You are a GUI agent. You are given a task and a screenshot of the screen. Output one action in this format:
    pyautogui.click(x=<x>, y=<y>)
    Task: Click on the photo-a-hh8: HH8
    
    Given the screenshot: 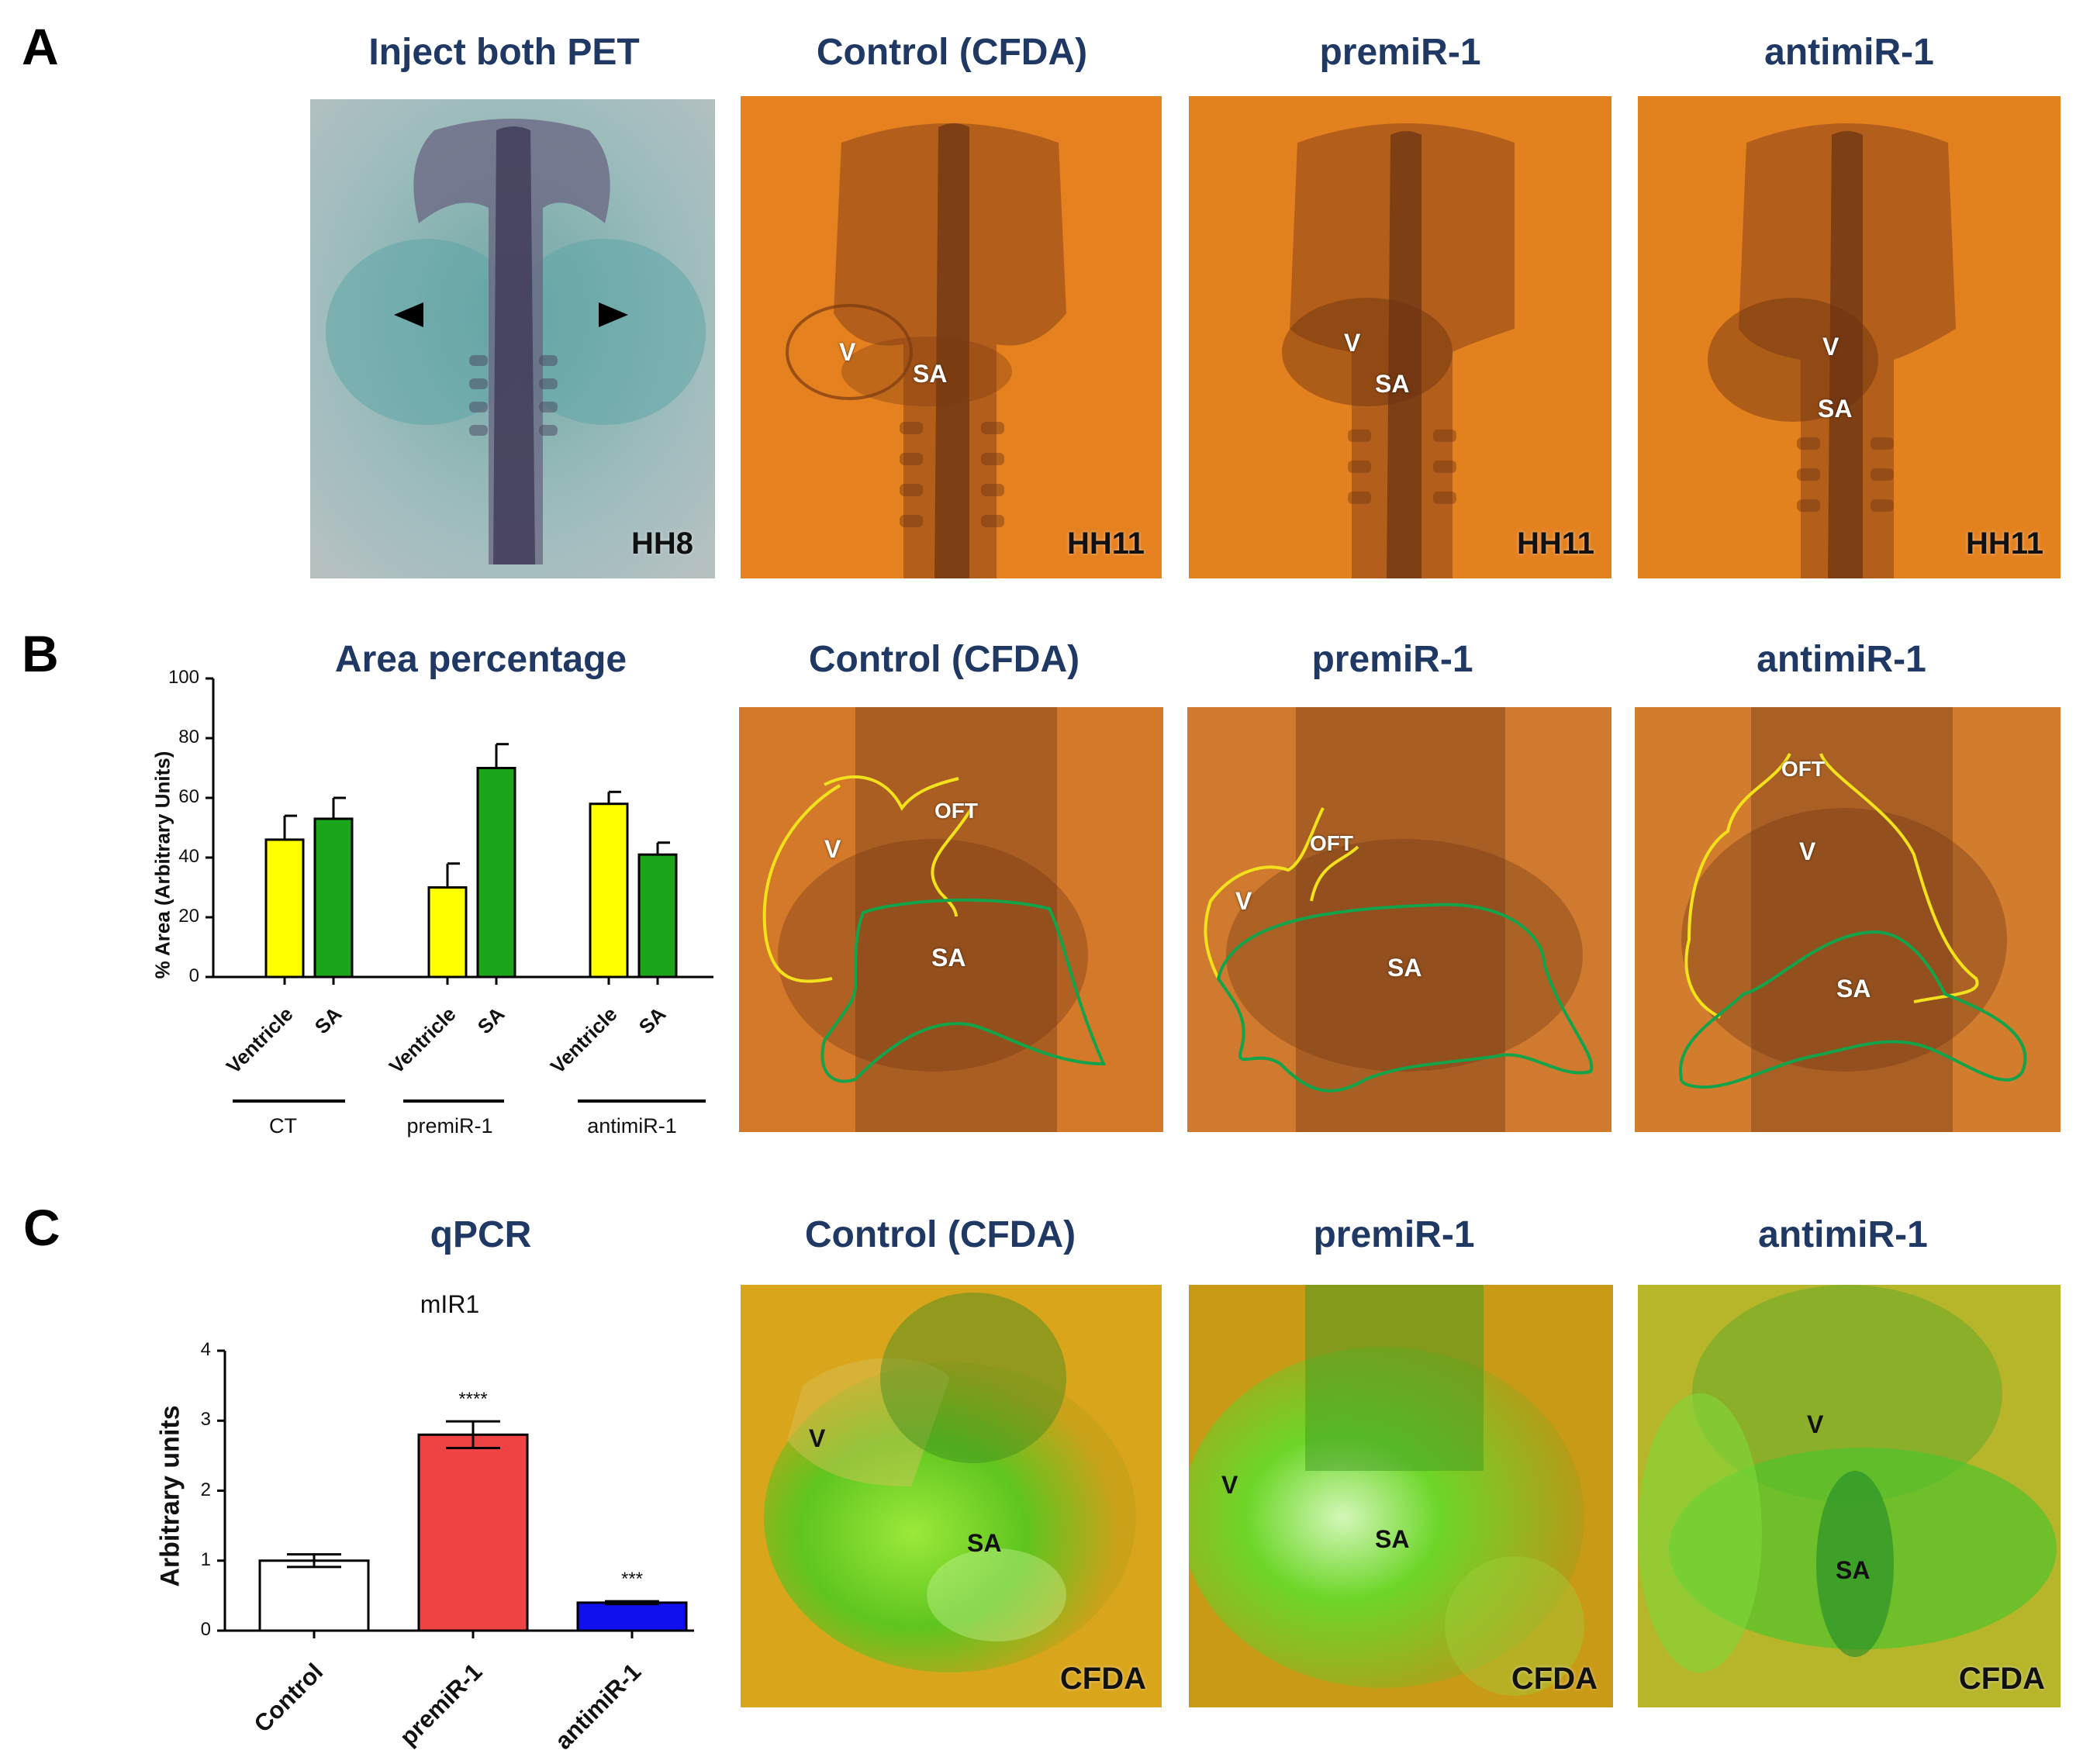 What is the action you would take?
    pyautogui.click(x=512, y=338)
    